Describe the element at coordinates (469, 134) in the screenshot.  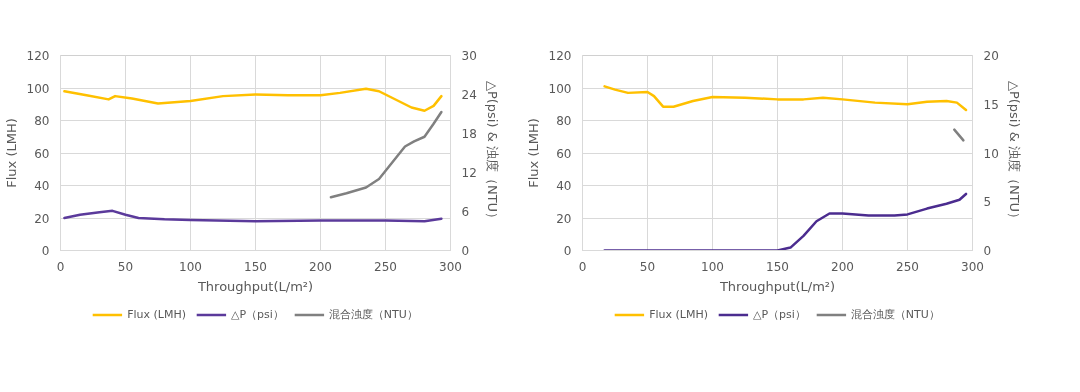
I see `y2-tick-label: 18` at that location.